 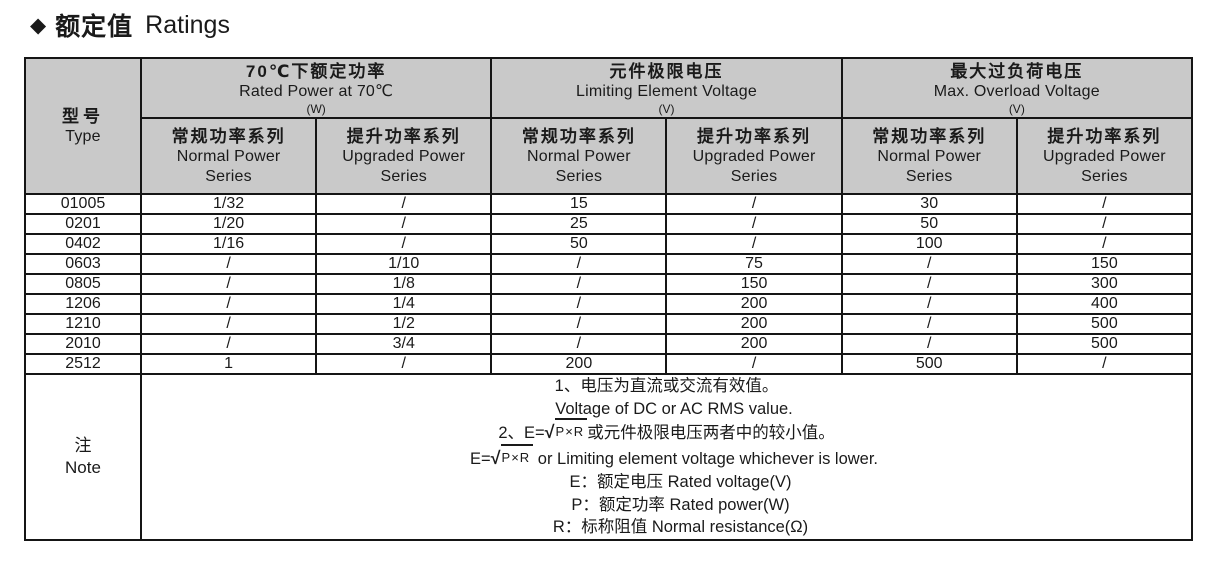 I want to click on cell: 100, so click(x=929, y=244).